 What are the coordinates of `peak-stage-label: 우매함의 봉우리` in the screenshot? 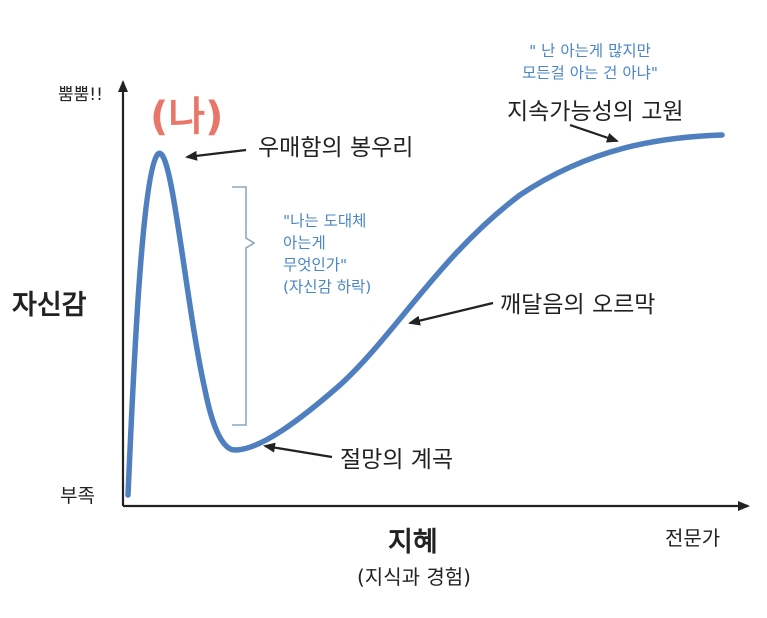 It's located at (336, 148).